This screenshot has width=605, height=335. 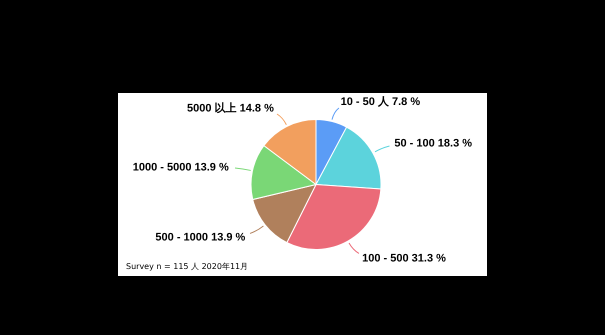 I want to click on slice-label: 10 - 50 人 7.8 %, so click(x=380, y=102).